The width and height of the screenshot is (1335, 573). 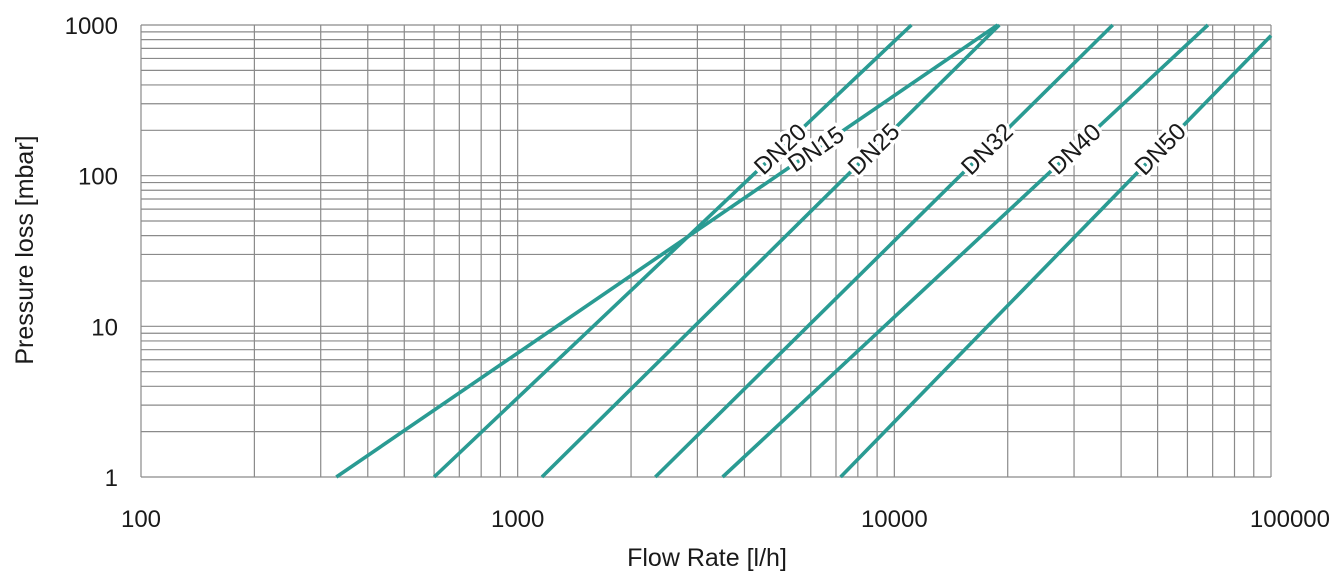 I want to click on y-tick-label: 100, so click(x=98, y=177).